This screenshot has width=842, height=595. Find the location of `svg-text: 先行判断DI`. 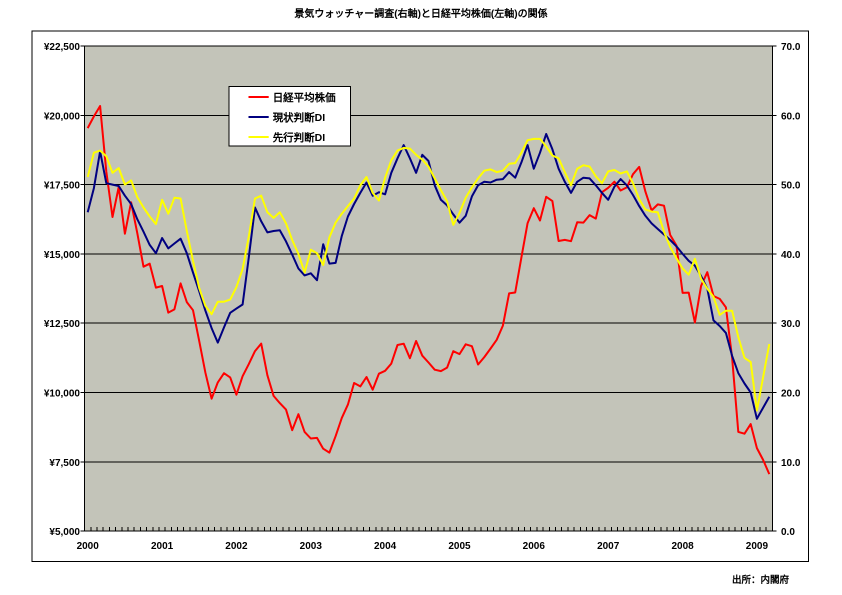

svg-text: 先行判断DI is located at coordinates (299, 137).